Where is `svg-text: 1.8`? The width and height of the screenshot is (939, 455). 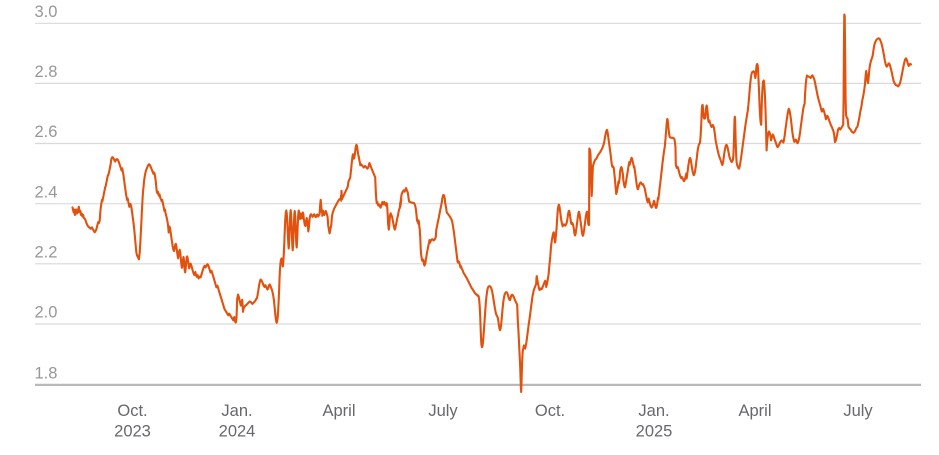
svg-text: 1.8 is located at coordinates (46, 374).